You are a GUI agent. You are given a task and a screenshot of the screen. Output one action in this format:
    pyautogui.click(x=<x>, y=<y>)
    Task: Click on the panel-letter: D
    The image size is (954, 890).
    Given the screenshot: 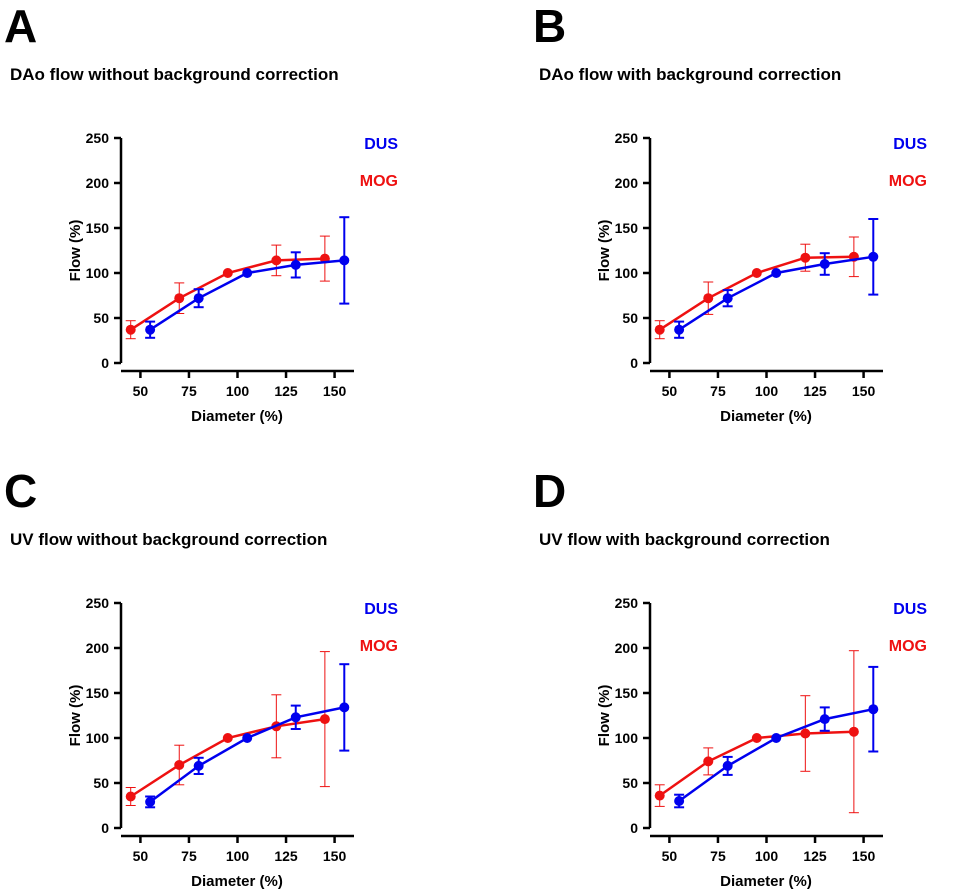 What is the action you would take?
    pyautogui.click(x=549, y=491)
    